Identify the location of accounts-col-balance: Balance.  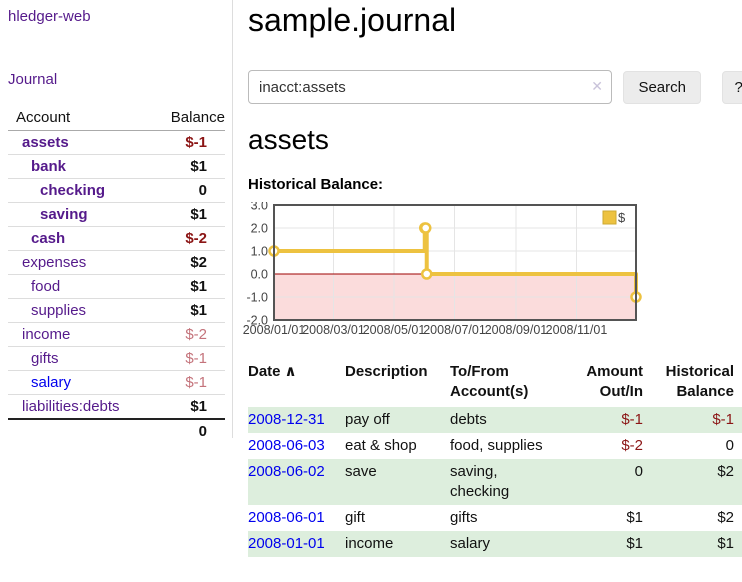
(186, 118).